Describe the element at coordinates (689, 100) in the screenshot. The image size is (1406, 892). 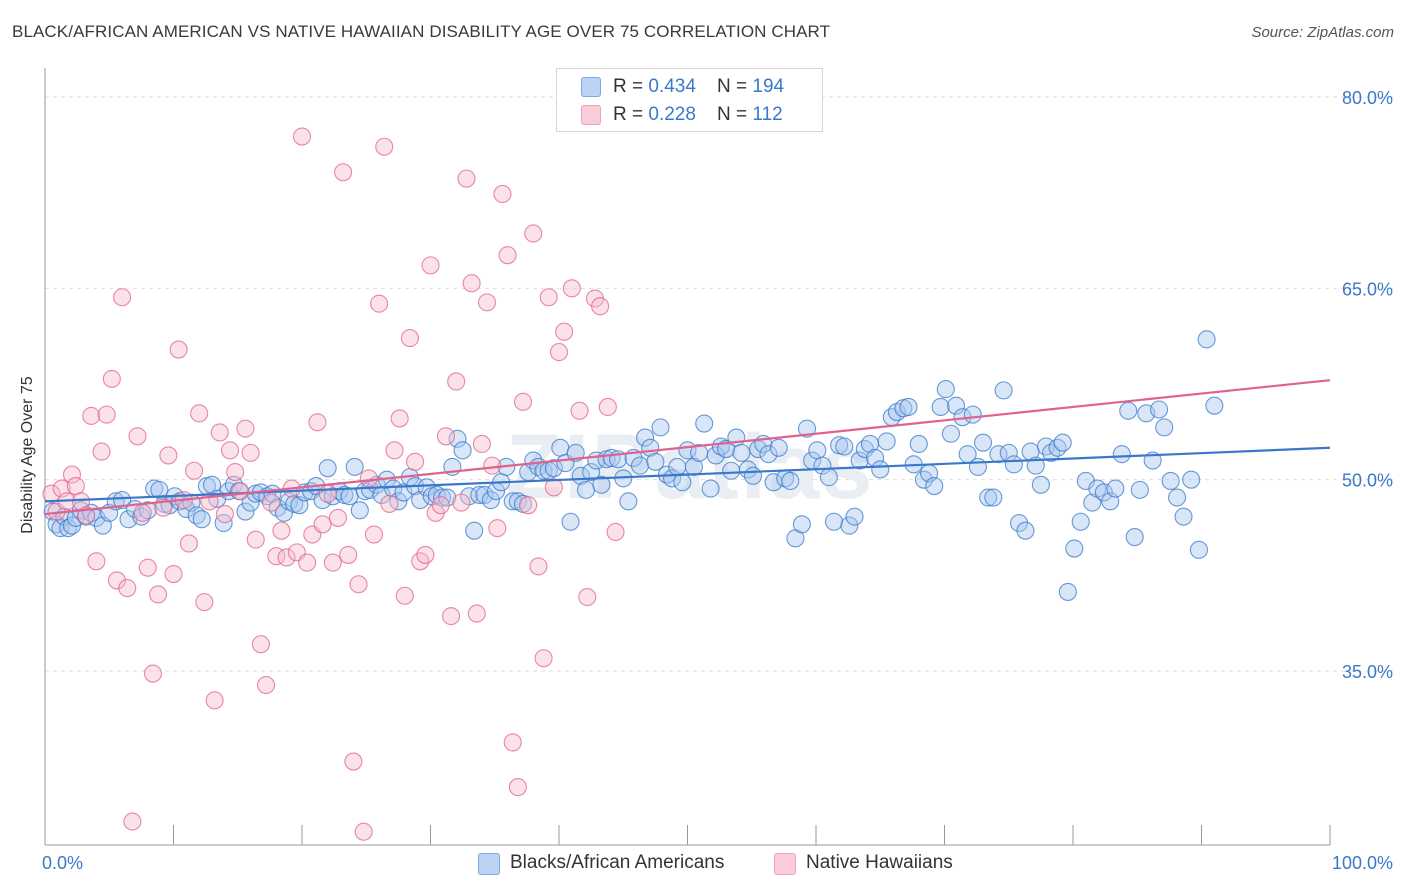
I see `correlation-legend: R = 0.434 N = 194 R = 0.228 N = 112` at that location.